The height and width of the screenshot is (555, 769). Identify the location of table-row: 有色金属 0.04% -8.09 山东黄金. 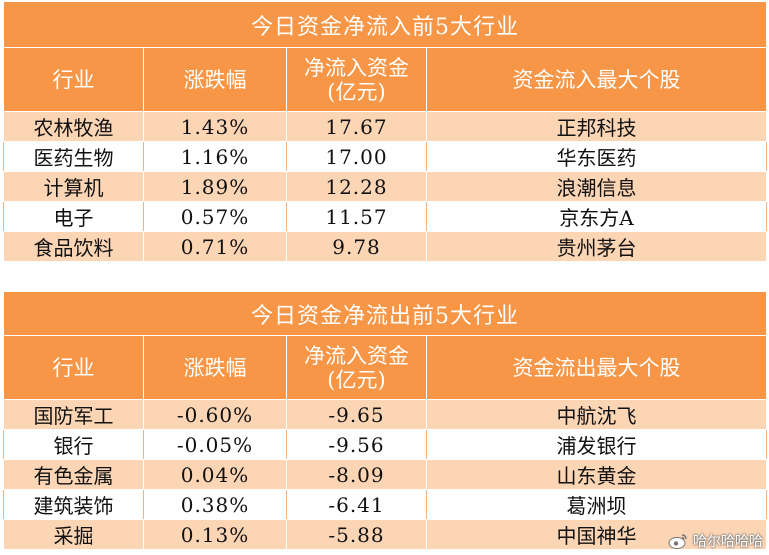
(385, 474).